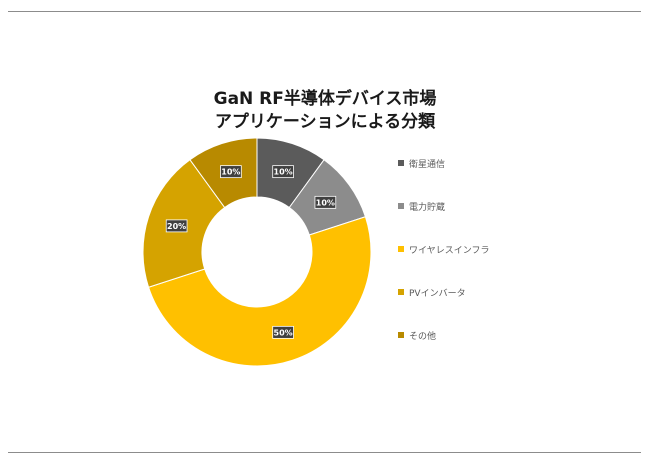 The height and width of the screenshot is (465, 650). What do you see at coordinates (498, 206) in the screenshot?
I see `legend-item-1: 電力貯蔵` at bounding box center [498, 206].